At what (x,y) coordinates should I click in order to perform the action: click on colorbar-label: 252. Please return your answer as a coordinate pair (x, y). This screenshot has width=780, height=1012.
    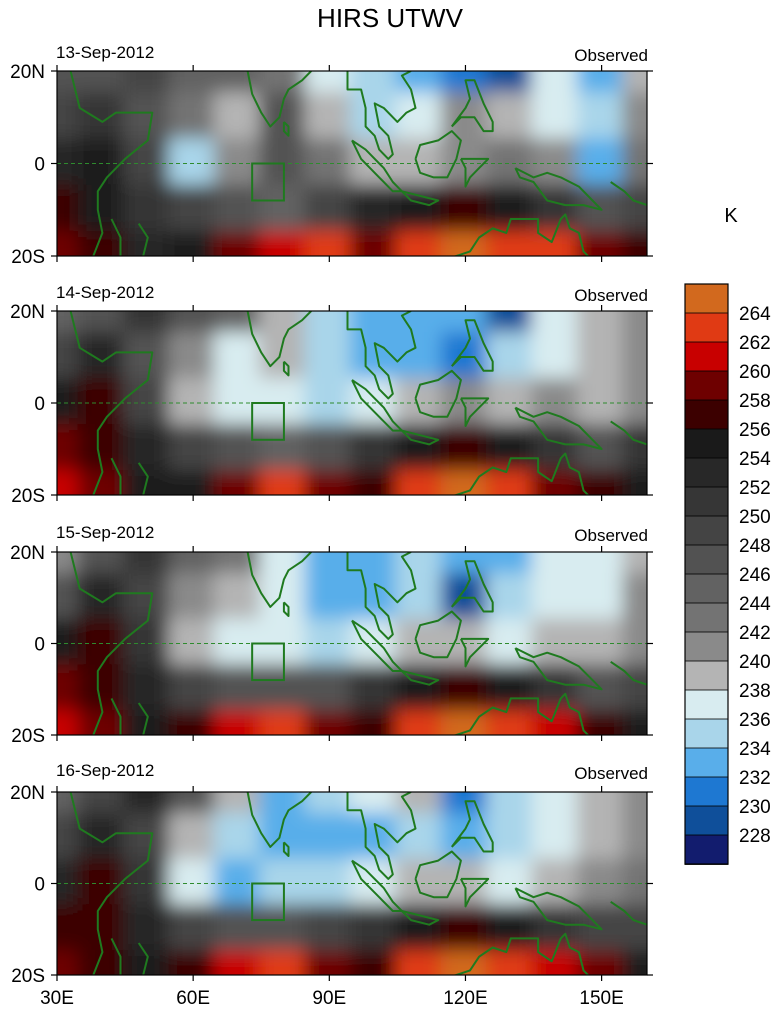
    Looking at the image, I should click on (755, 488).